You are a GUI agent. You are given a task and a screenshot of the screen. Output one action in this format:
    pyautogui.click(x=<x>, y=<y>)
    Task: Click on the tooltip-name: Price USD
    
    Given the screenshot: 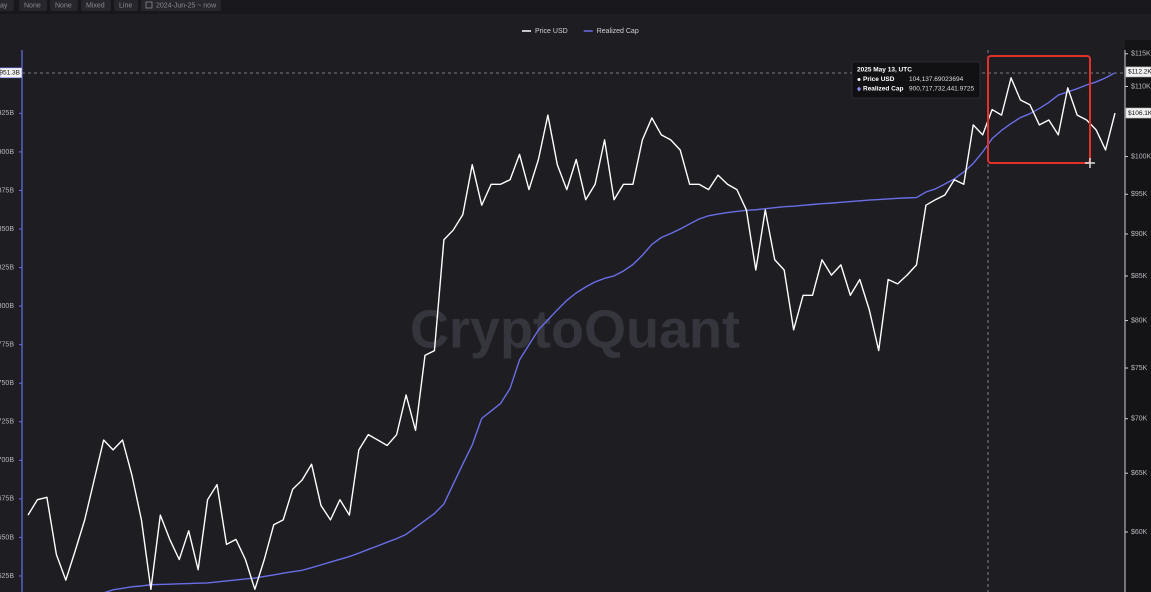 What is the action you would take?
    pyautogui.click(x=879, y=79)
    